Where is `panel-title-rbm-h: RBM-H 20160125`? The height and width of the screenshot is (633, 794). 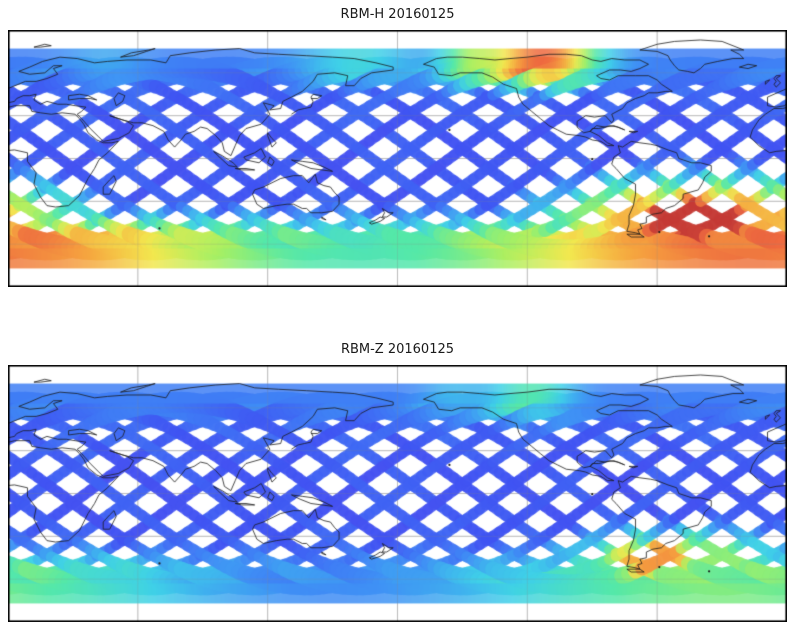 panel-title-rbm-h: RBM-H 20160125 is located at coordinates (397, 14).